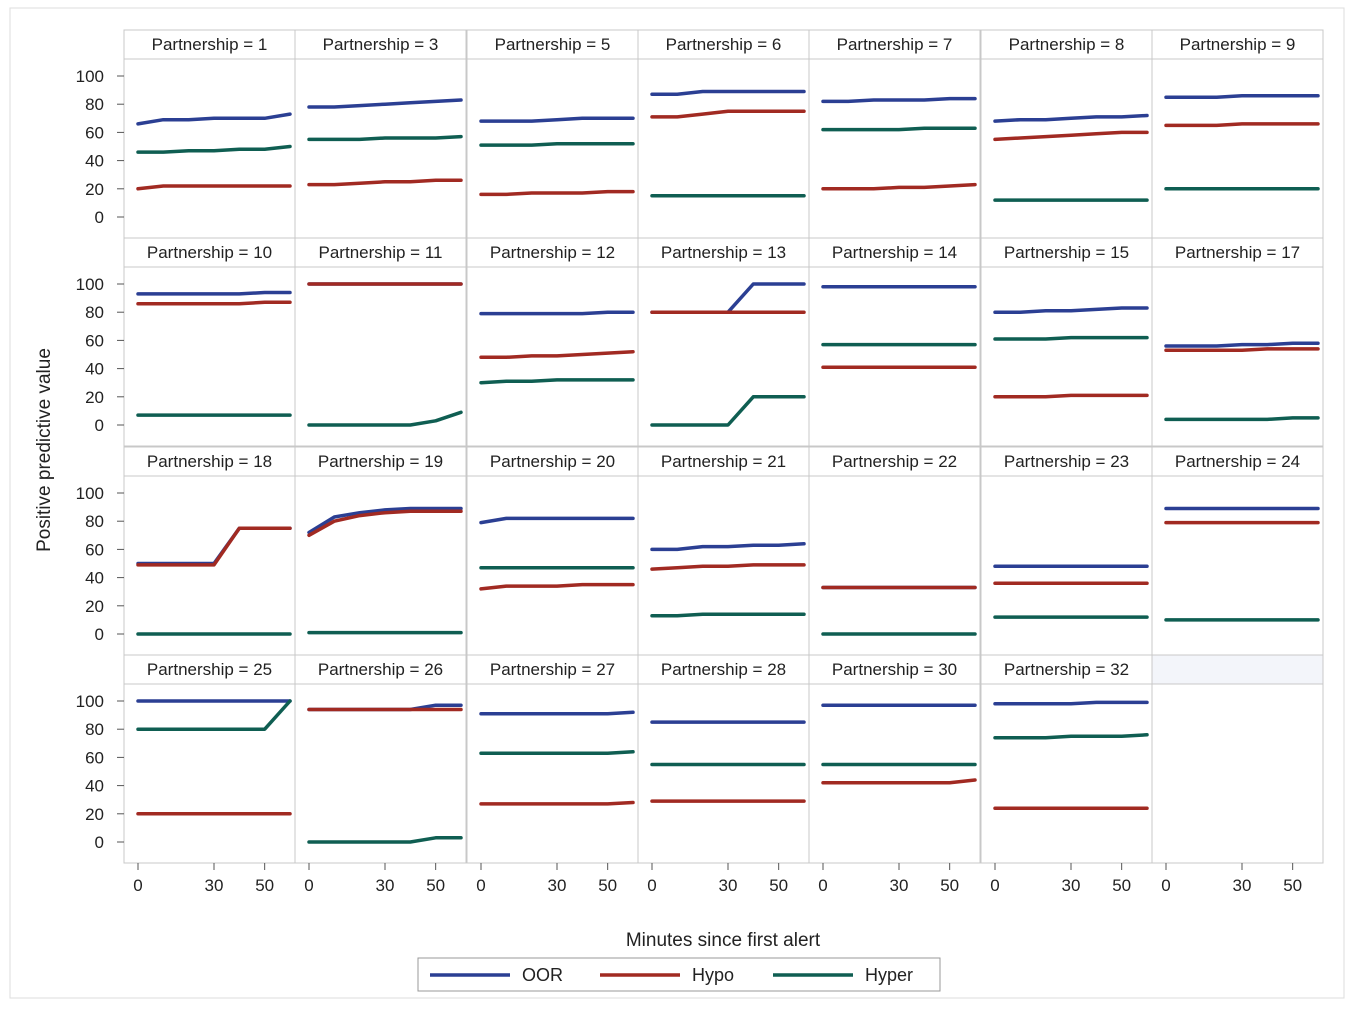 This screenshot has height=1012, width=1354. Describe the element at coordinates (546, 879) in the screenshot. I see `x-axis-col-3: 0 30 50` at that location.